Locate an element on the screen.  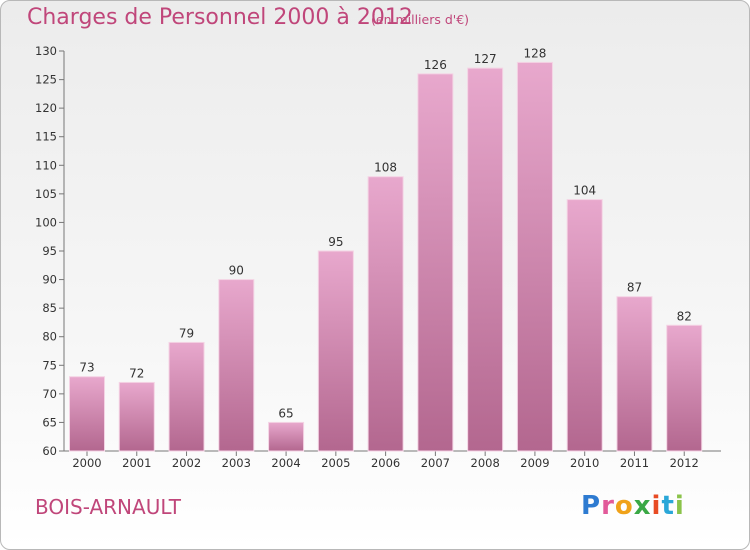
y-tick-label: 95 is located at coordinates (49, 251).